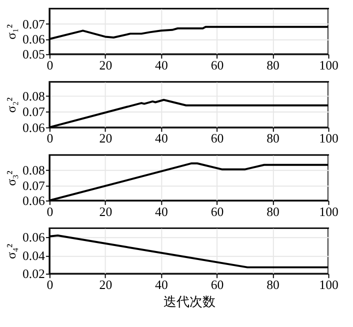 The image size is (353, 327). Describe the element at coordinates (34, 255) in the screenshot. I see `y-tick-label: 0.04` at that location.